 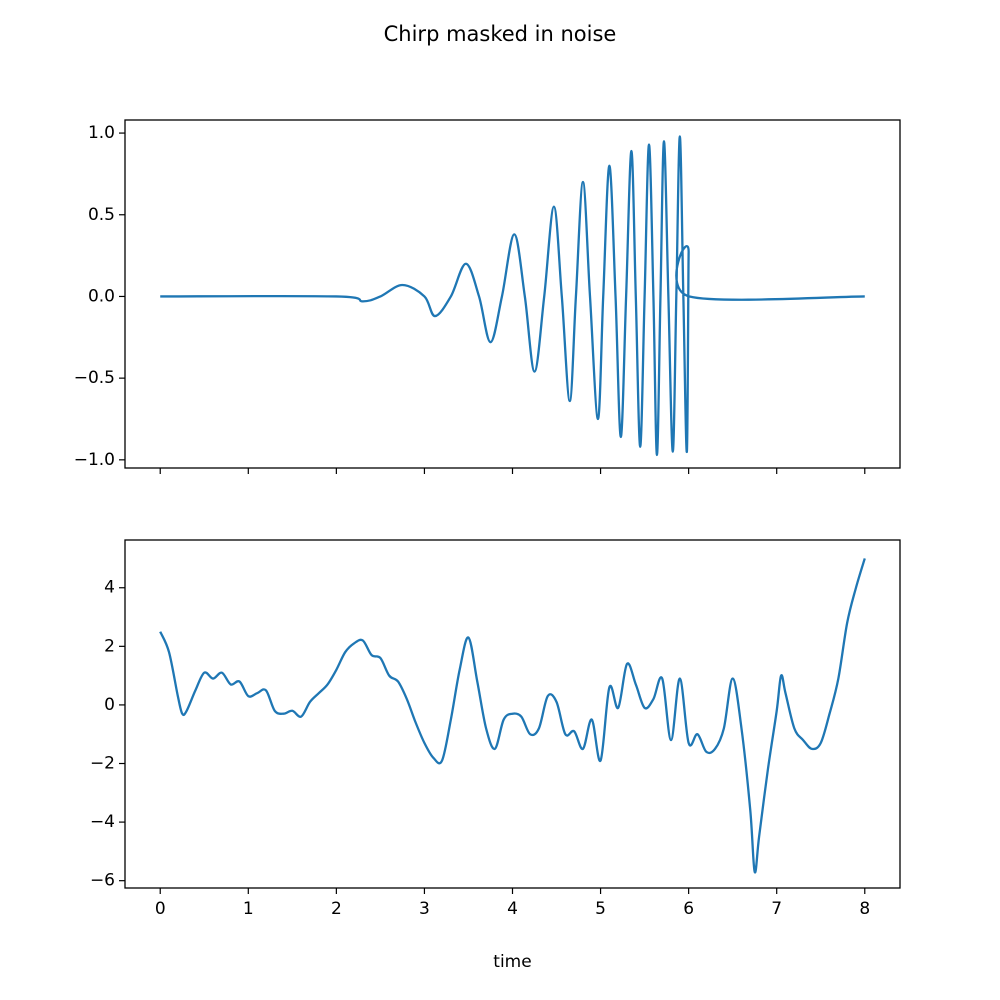 What do you see at coordinates (600, 909) in the screenshot?
I see `x-tick-label: 5` at bounding box center [600, 909].